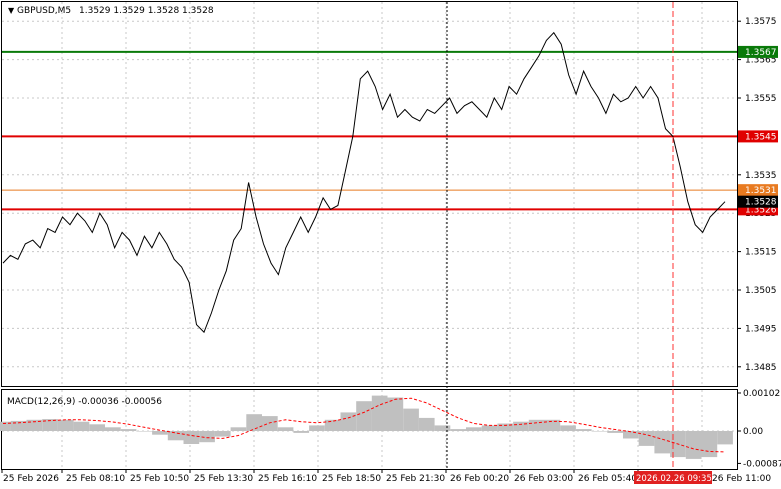 This screenshot has width=781, height=489. What do you see at coordinates (44, 11) in the screenshot?
I see `header-symbol-label: GBPUSD,M5` at bounding box center [44, 11].